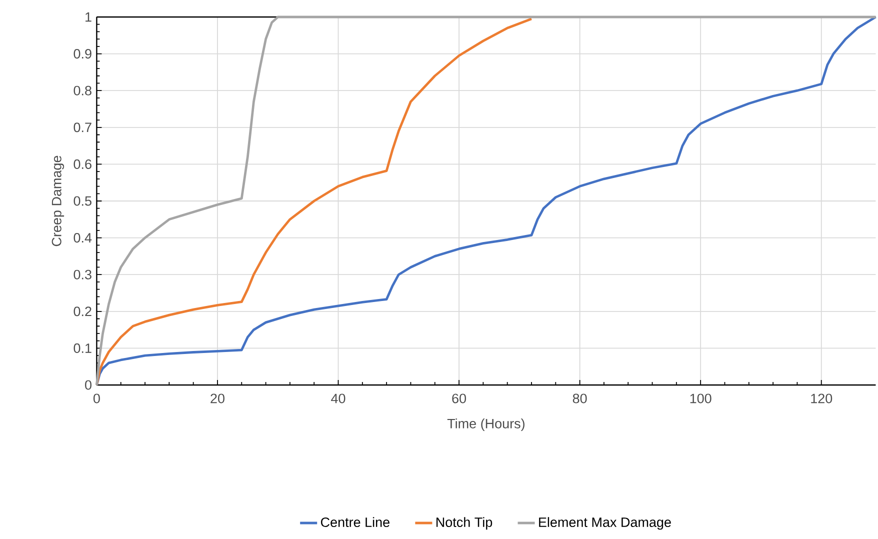 This screenshot has width=878, height=539. I want to click on x-tick-label: 0, so click(96, 399).